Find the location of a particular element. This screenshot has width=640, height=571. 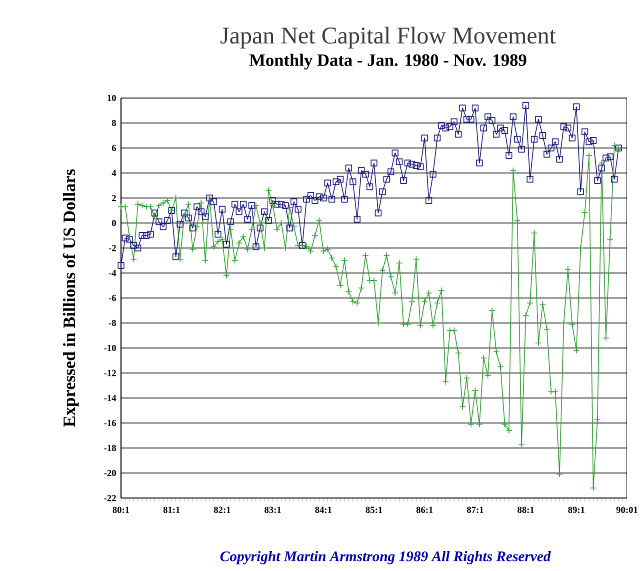

y-tick-label: -10 is located at coordinates (110, 348).